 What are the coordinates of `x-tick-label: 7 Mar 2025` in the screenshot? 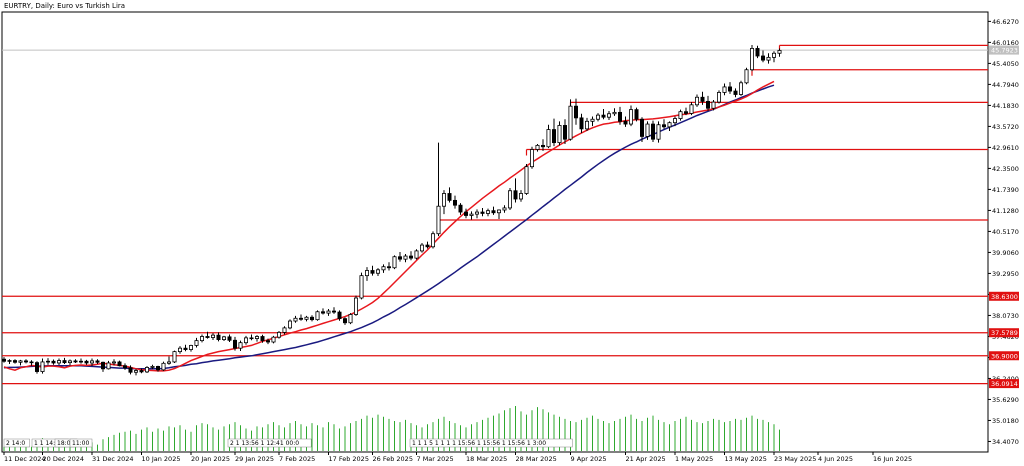 It's located at (435, 459).